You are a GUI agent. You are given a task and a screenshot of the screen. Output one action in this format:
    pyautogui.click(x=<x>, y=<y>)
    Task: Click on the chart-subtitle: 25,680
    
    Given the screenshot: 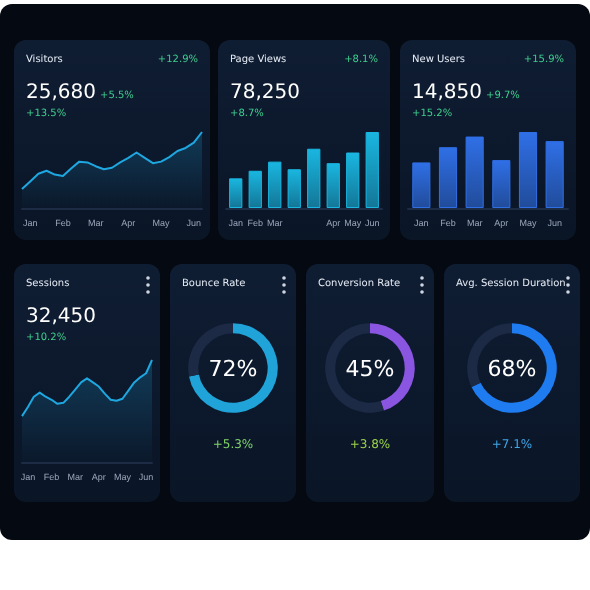 What is the action you would take?
    pyautogui.click(x=61, y=93)
    